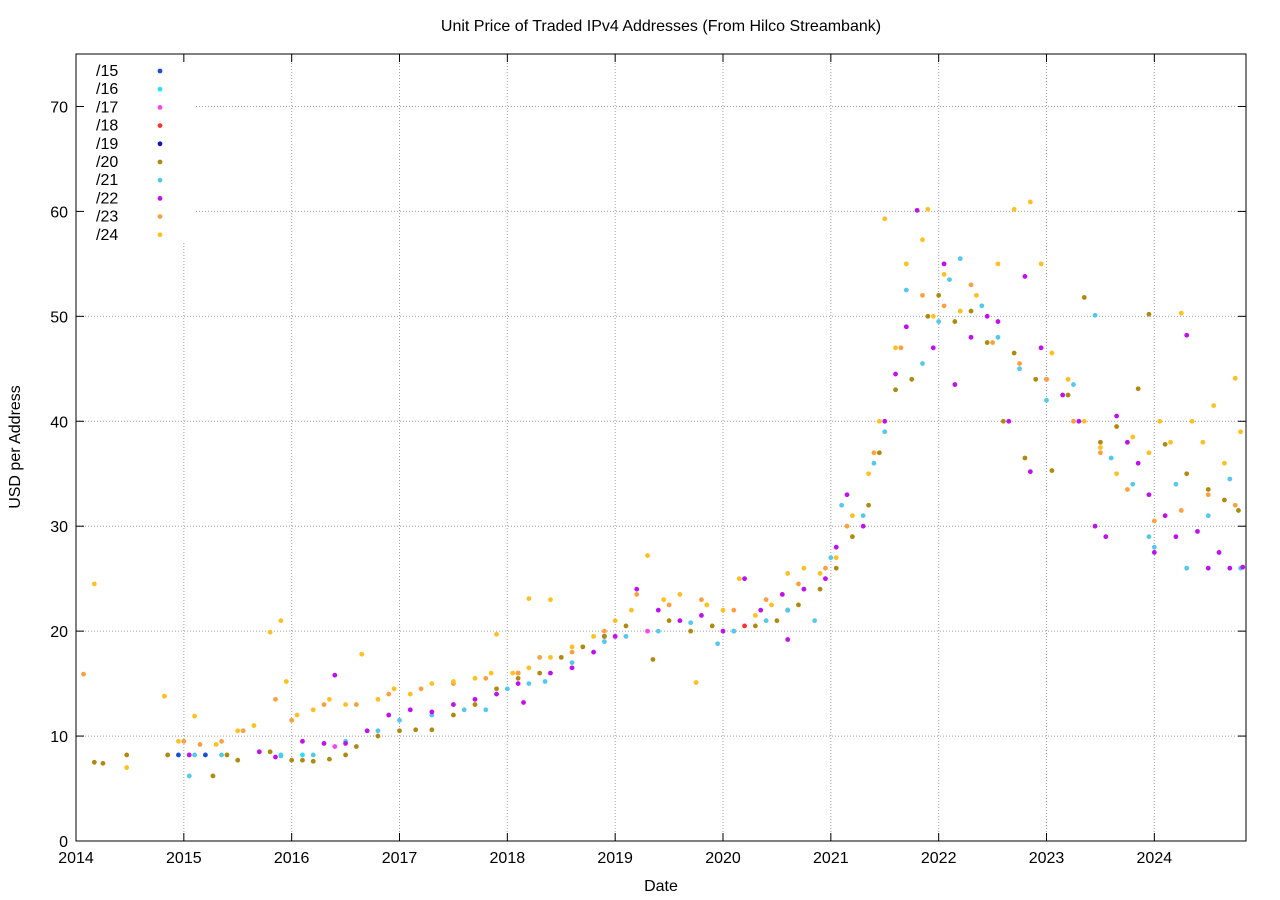 The image size is (1280, 900). What do you see at coordinates (107, 71) in the screenshot?
I see `legend-label: /15` at bounding box center [107, 71].